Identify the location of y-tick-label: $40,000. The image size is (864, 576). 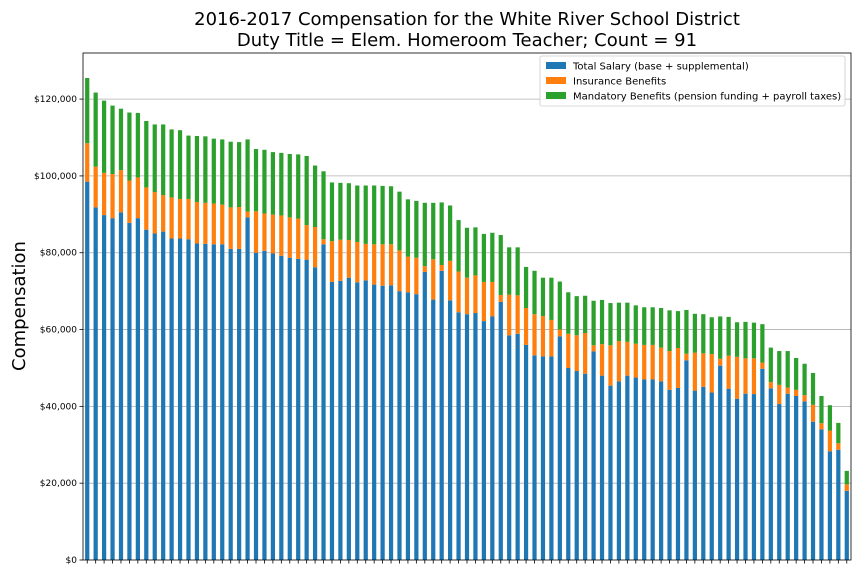
(58, 407).